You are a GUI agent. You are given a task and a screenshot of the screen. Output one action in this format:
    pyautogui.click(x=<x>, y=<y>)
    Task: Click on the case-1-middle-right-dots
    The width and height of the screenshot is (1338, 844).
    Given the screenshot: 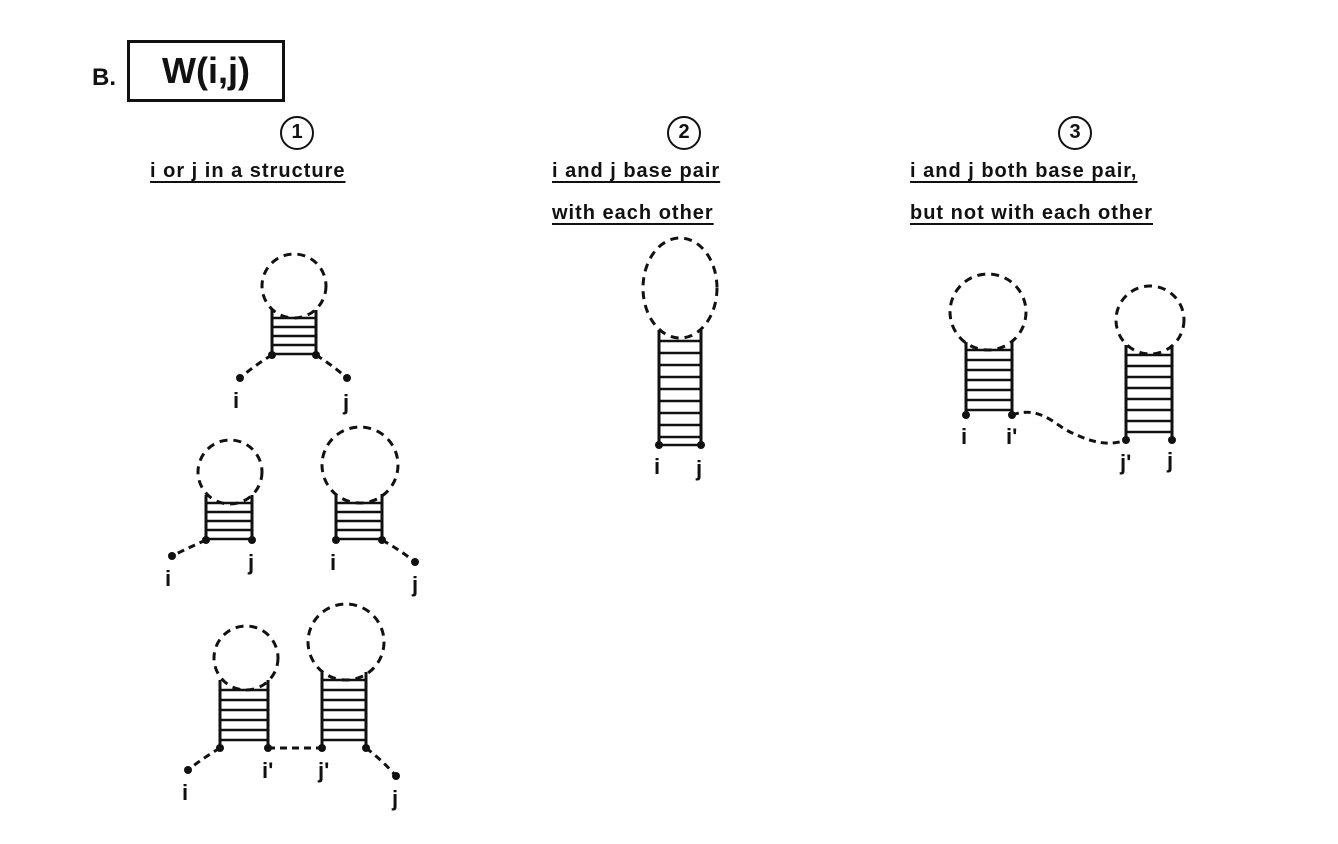 What is the action you would take?
    pyautogui.click(x=375, y=551)
    